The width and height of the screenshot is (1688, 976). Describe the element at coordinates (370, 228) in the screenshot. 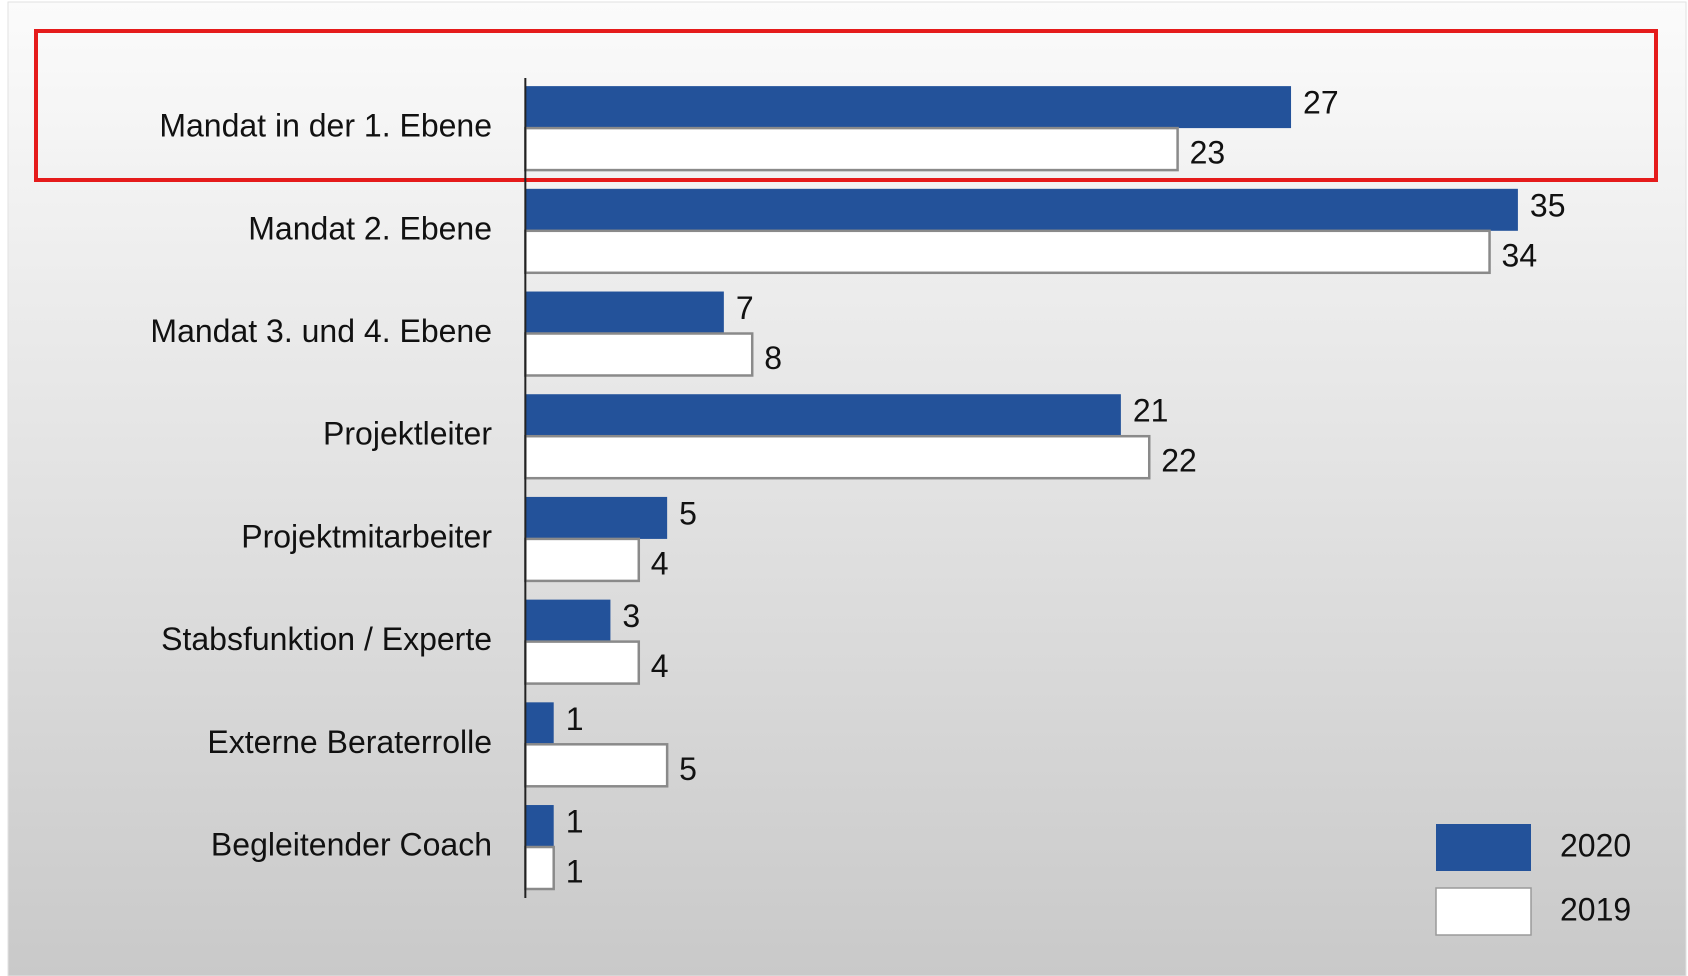

I see `category-label: Mandat 2. Ebene` at that location.